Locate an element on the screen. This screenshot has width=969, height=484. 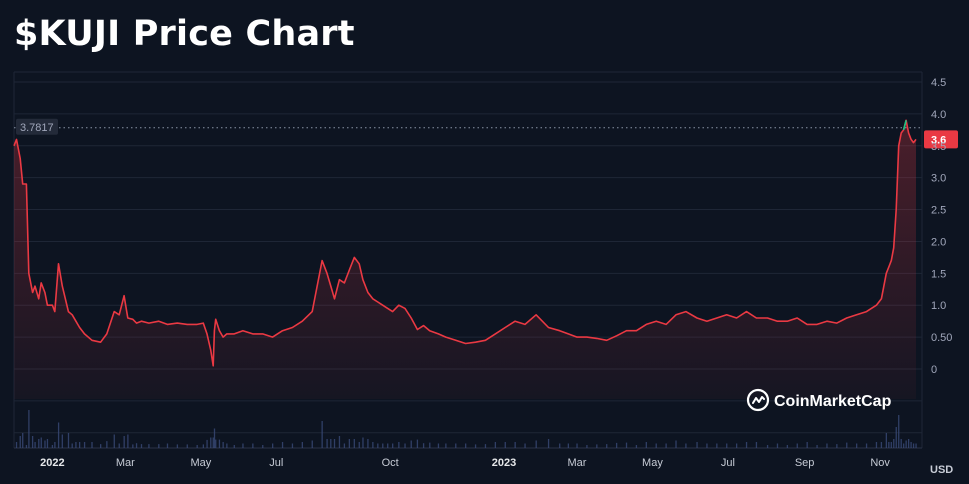
reference-label: 3.7817 is located at coordinates (37, 128).